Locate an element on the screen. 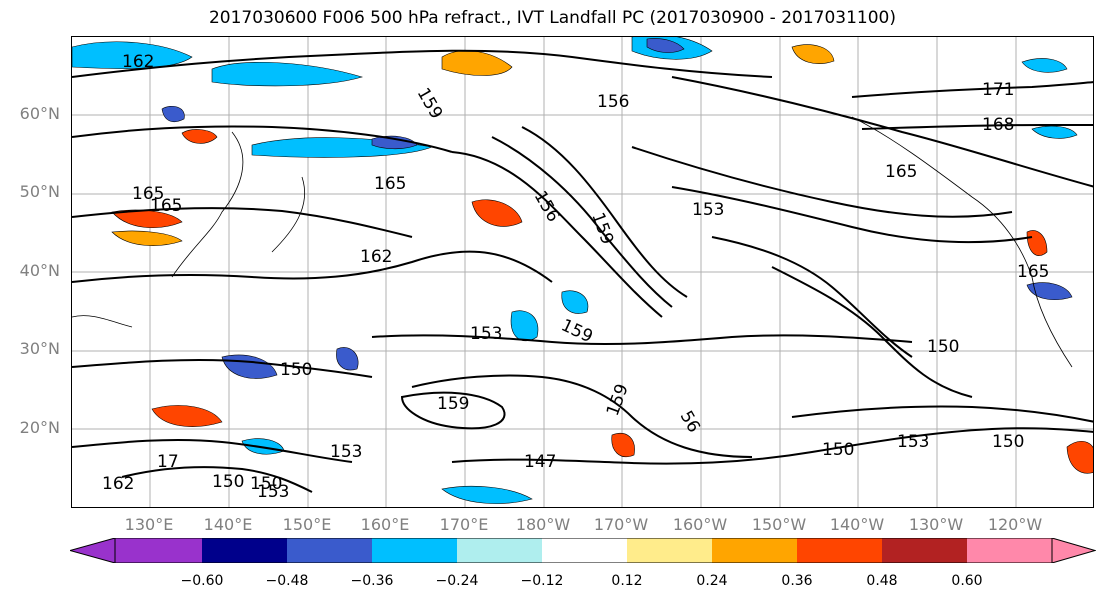 Image resolution: width=1105 pixels, height=601 pixels. lon-label-140e: 140°E is located at coordinates (228, 524).